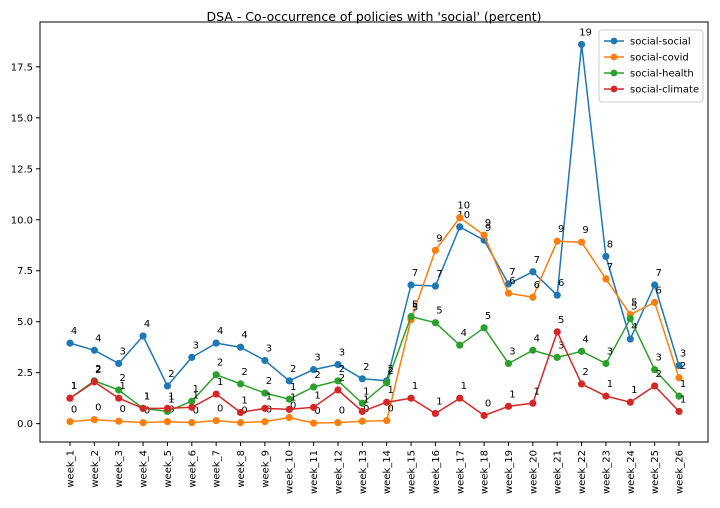 This screenshot has width=720, height=508. I want to click on data-label: 10, so click(463, 215).